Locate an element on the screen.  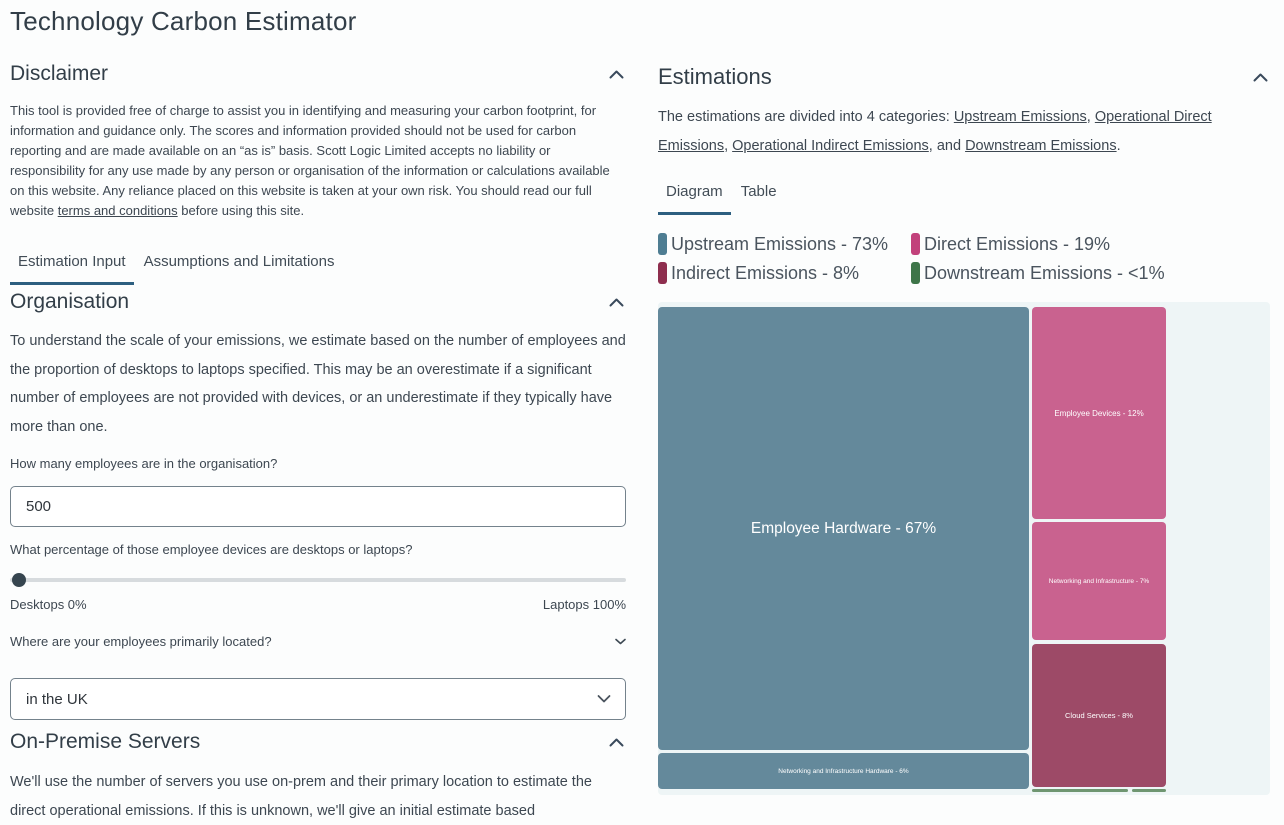
tab-table: Table is located at coordinates (759, 196).